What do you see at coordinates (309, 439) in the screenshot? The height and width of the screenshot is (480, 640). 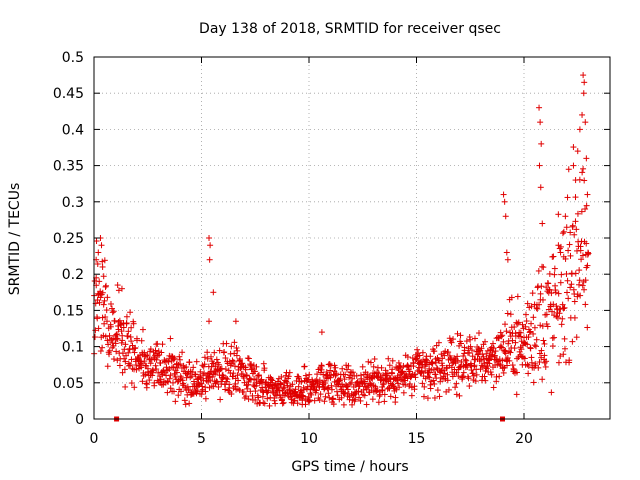 I see `x-tick-label: 10` at bounding box center [309, 439].